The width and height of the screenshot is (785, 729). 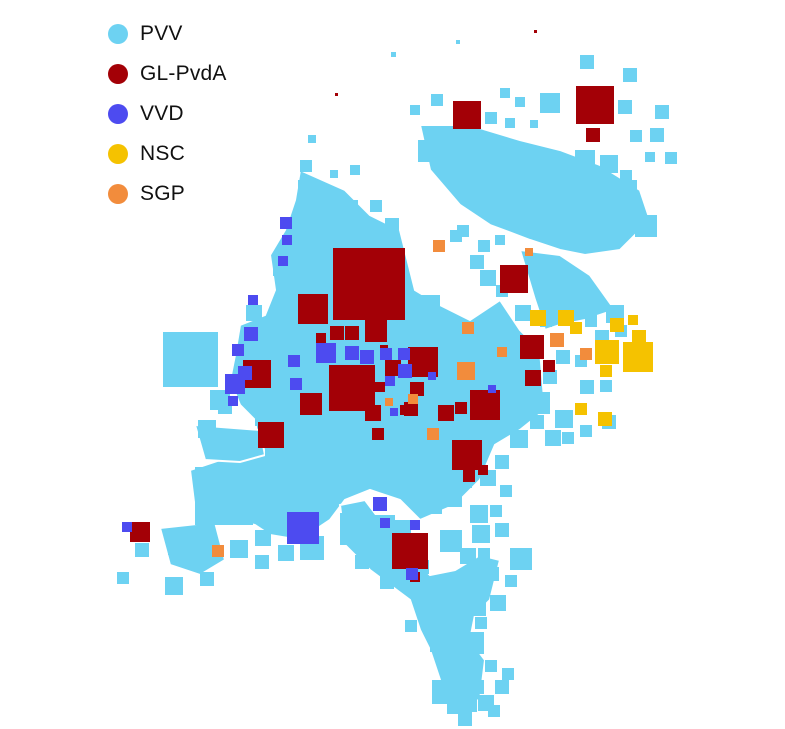 What do you see at coordinates (118, 194) in the screenshot?
I see `legend-swatch-sgp` at bounding box center [118, 194].